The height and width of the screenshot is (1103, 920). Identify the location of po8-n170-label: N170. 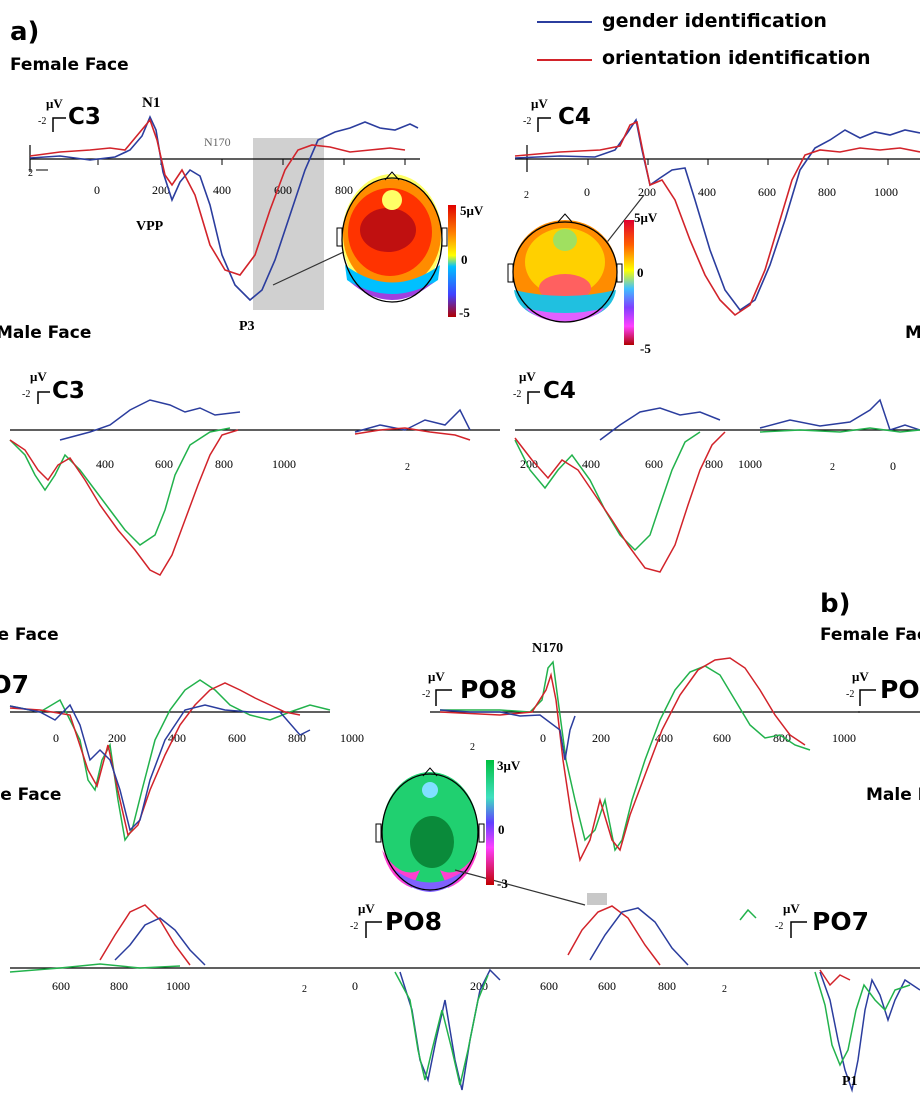
(547, 648).